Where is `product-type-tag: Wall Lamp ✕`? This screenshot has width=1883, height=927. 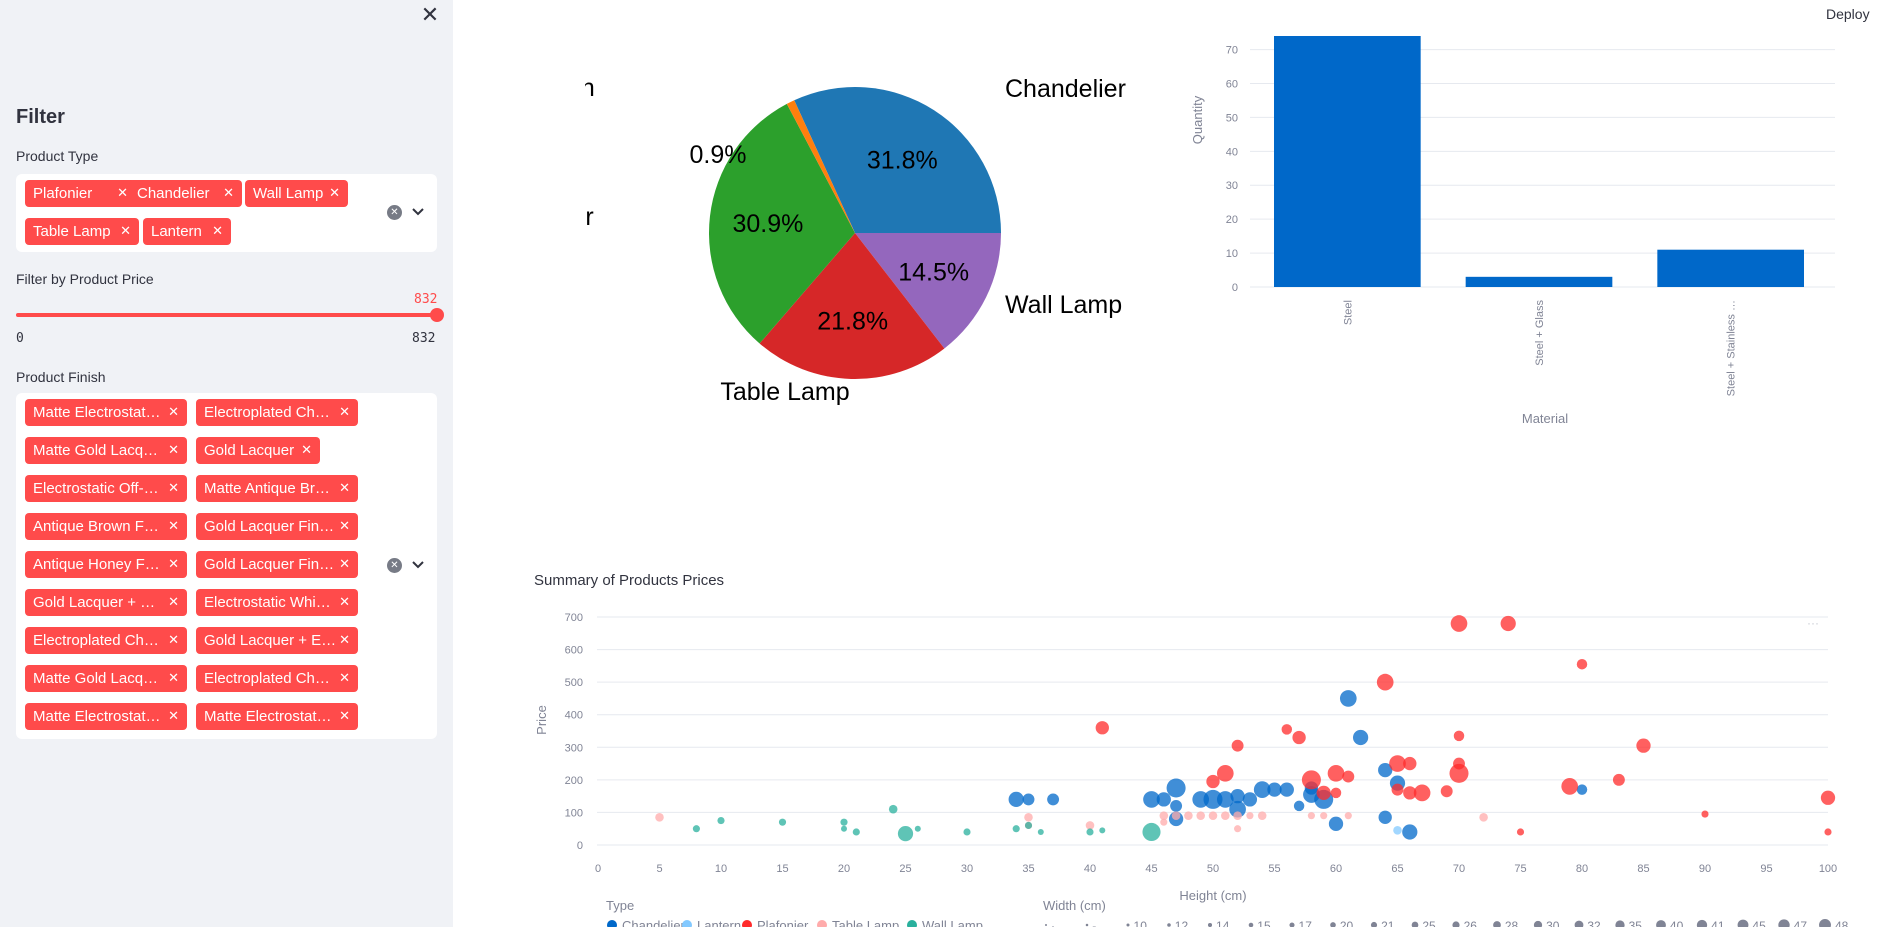
product-type-tag: Wall Lamp ✕ is located at coordinates (296, 193).